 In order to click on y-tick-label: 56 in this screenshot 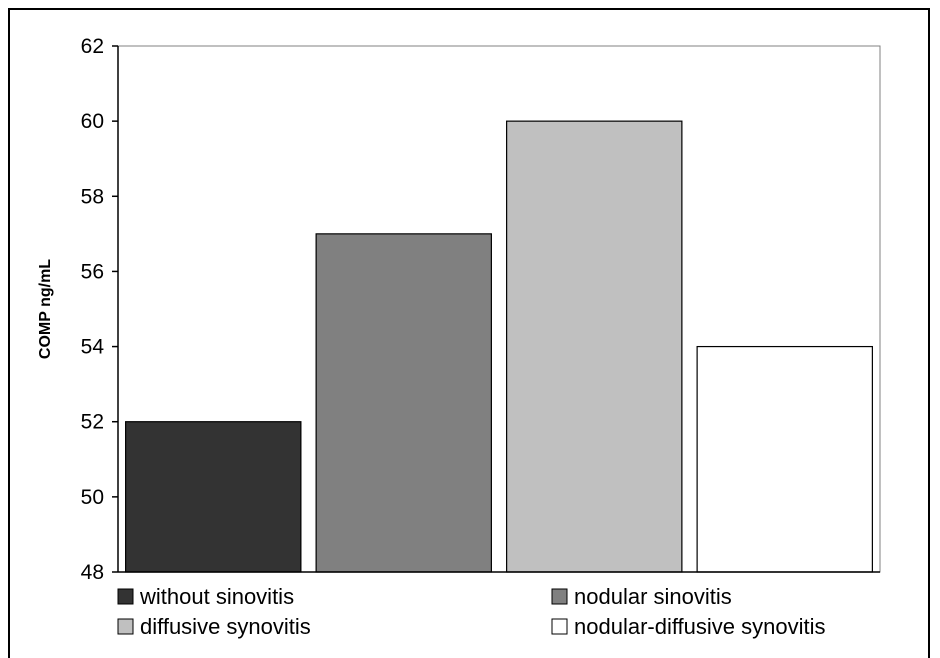, I will do `click(92, 271)`.